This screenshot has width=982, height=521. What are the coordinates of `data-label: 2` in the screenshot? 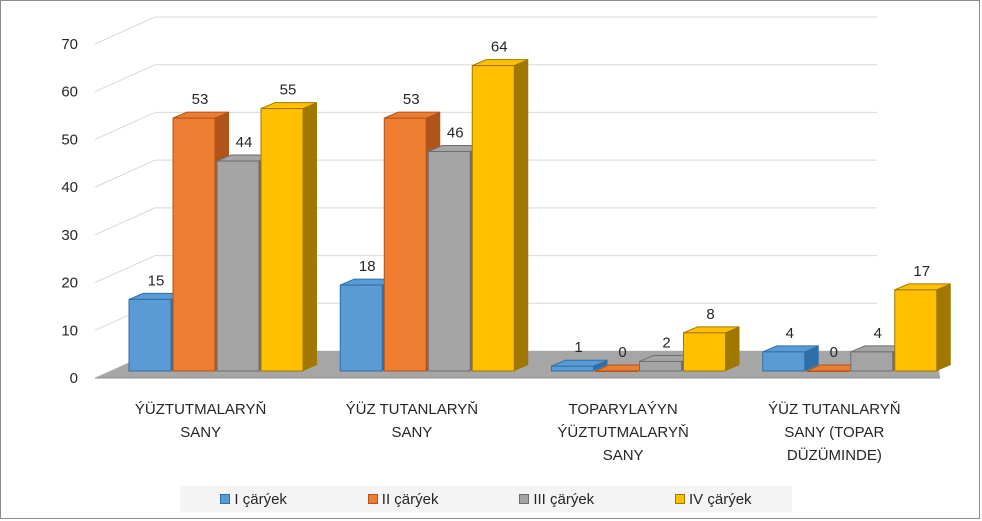 It's located at (666, 342).